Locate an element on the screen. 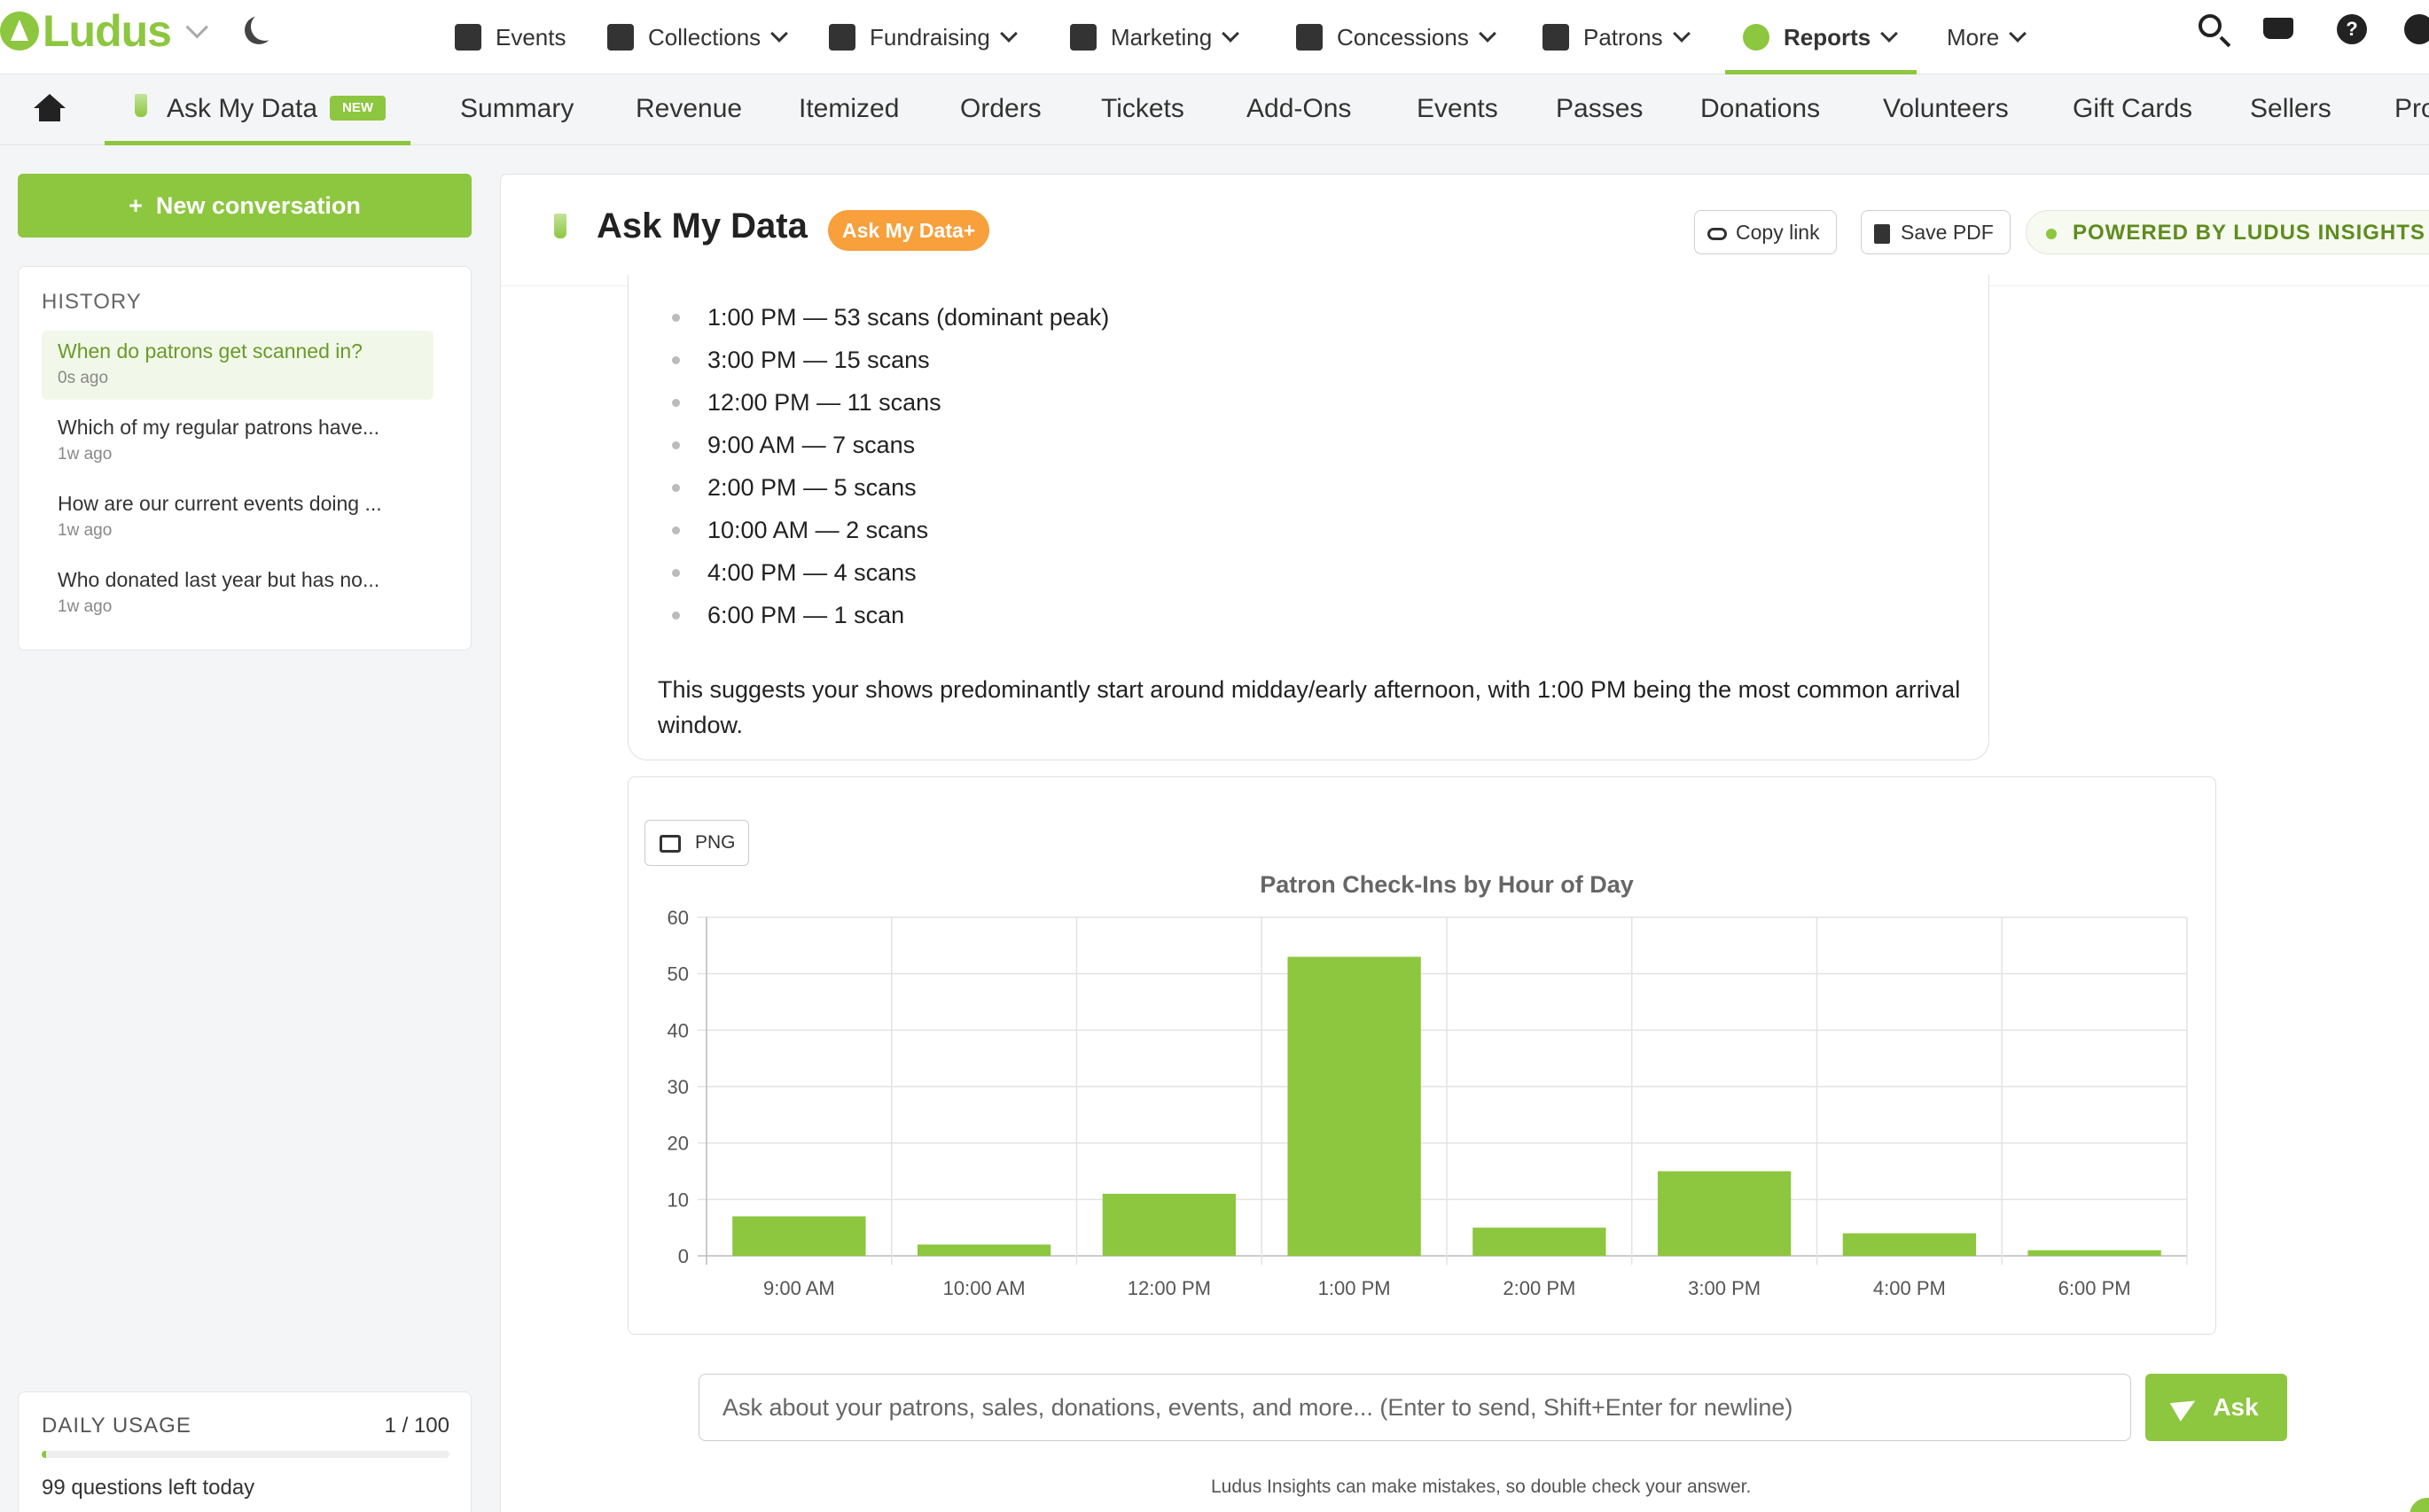 Image resolution: width=2429 pixels, height=1512 pixels. list-item: 4:00 PM — 4 scans is located at coordinates (890, 574).